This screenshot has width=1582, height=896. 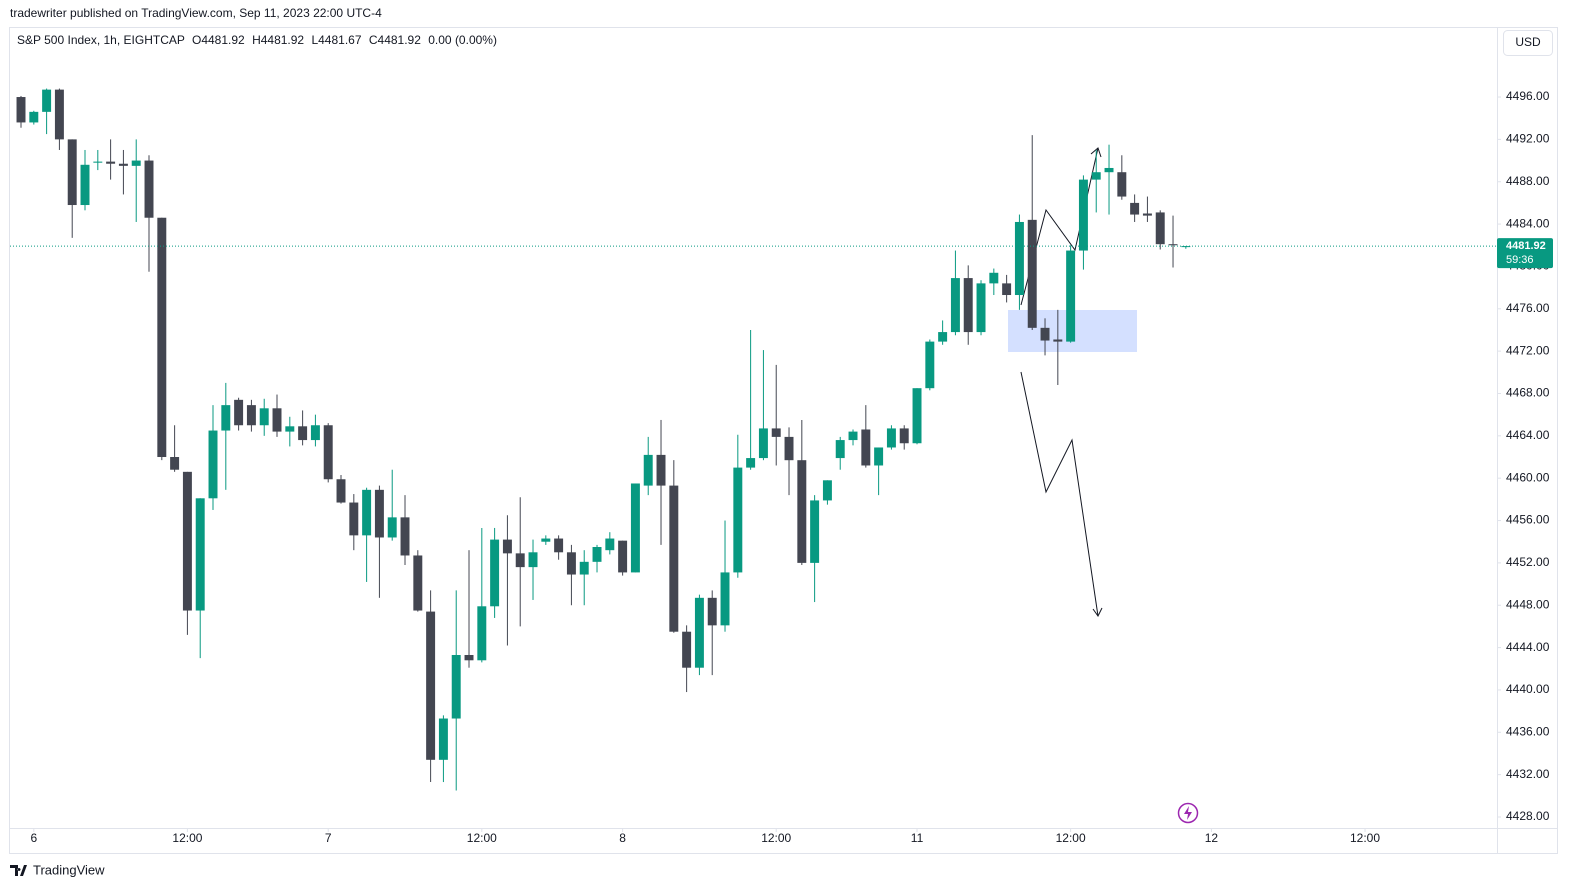 What do you see at coordinates (1528, 308) in the screenshot?
I see `y-tick-label: 4476.00` at bounding box center [1528, 308].